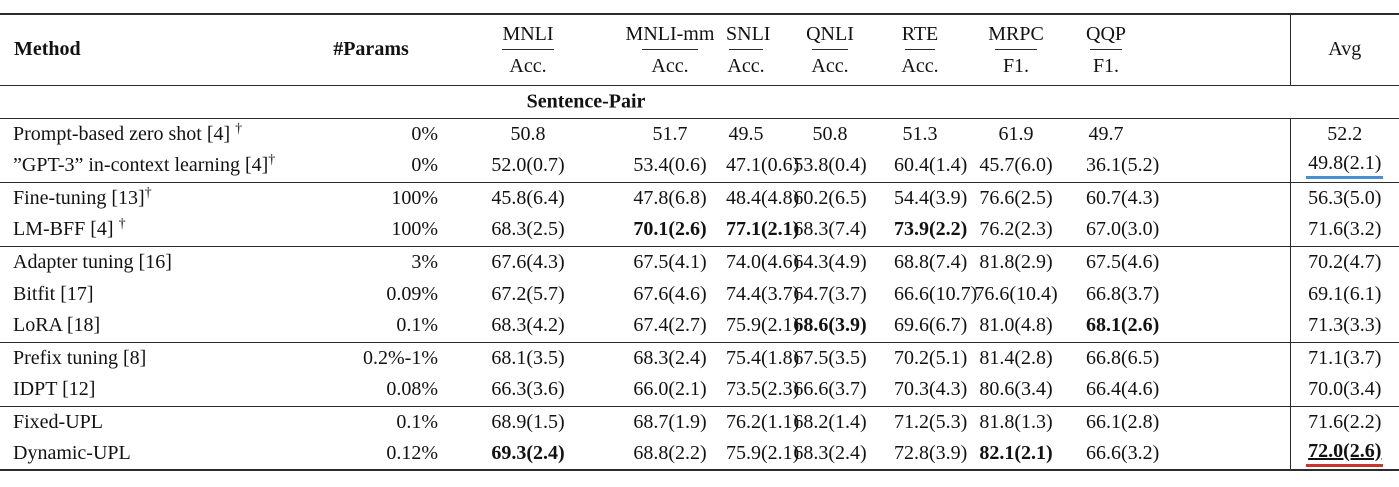 This screenshot has width=1399, height=487. I want to click on value-cell: 80.6(3.4), so click(1016, 389).